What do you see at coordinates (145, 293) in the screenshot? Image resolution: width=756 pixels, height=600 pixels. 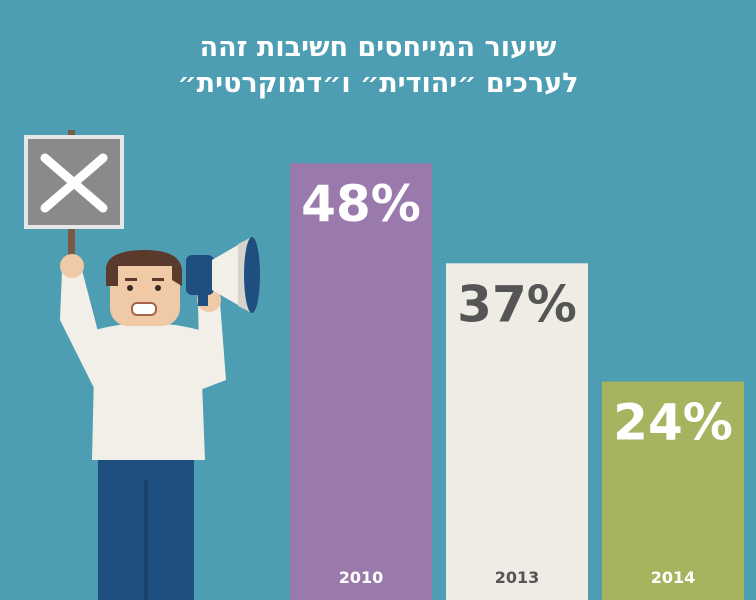 I see `protester-face` at bounding box center [145, 293].